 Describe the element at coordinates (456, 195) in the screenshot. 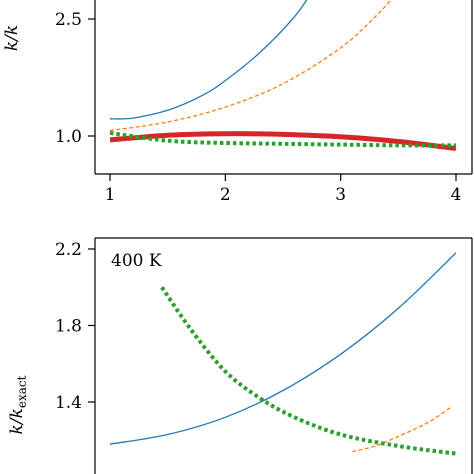

I see `top-x-tick-label-3: 4` at that location.